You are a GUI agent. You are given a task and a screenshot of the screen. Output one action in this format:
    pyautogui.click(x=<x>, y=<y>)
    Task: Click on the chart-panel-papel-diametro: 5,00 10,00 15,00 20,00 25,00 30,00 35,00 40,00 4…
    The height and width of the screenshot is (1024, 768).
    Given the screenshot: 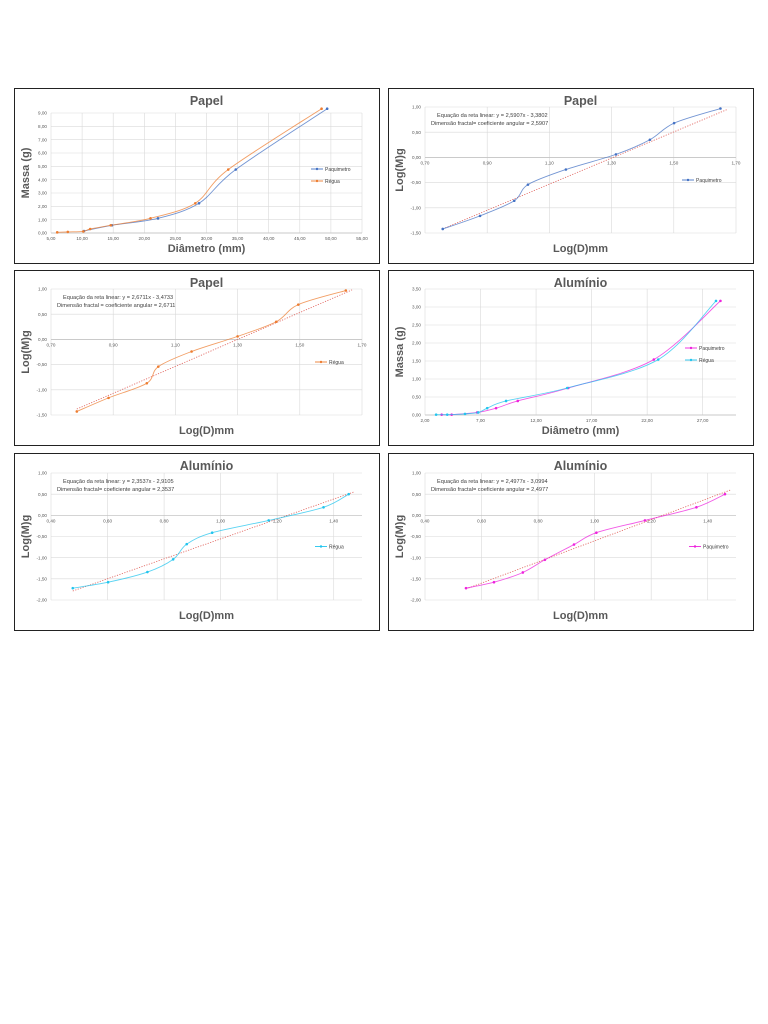 What is the action you would take?
    pyautogui.click(x=197, y=176)
    